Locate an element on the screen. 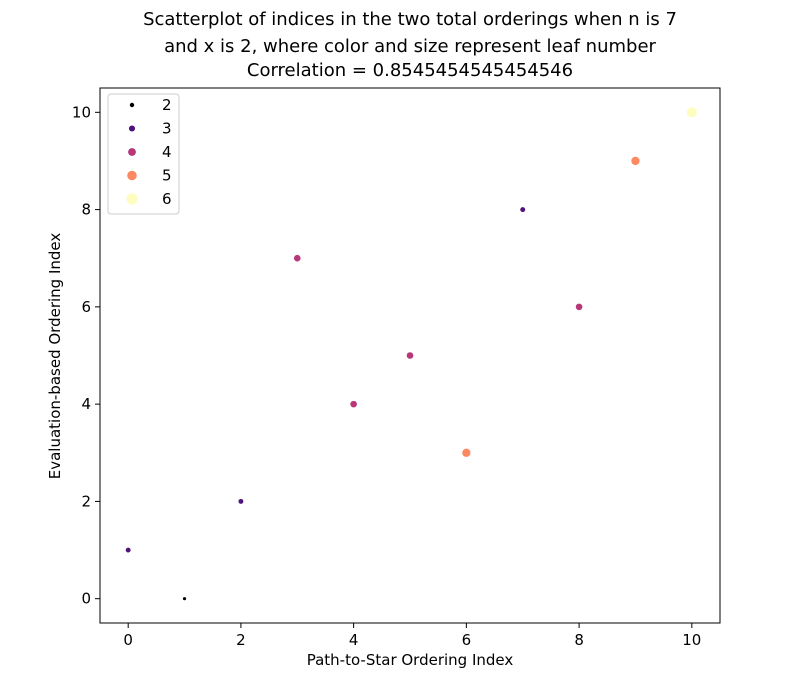 Image resolution: width=800 pixels, height=700 pixels. x-tick-label: 4 is located at coordinates (354, 640).